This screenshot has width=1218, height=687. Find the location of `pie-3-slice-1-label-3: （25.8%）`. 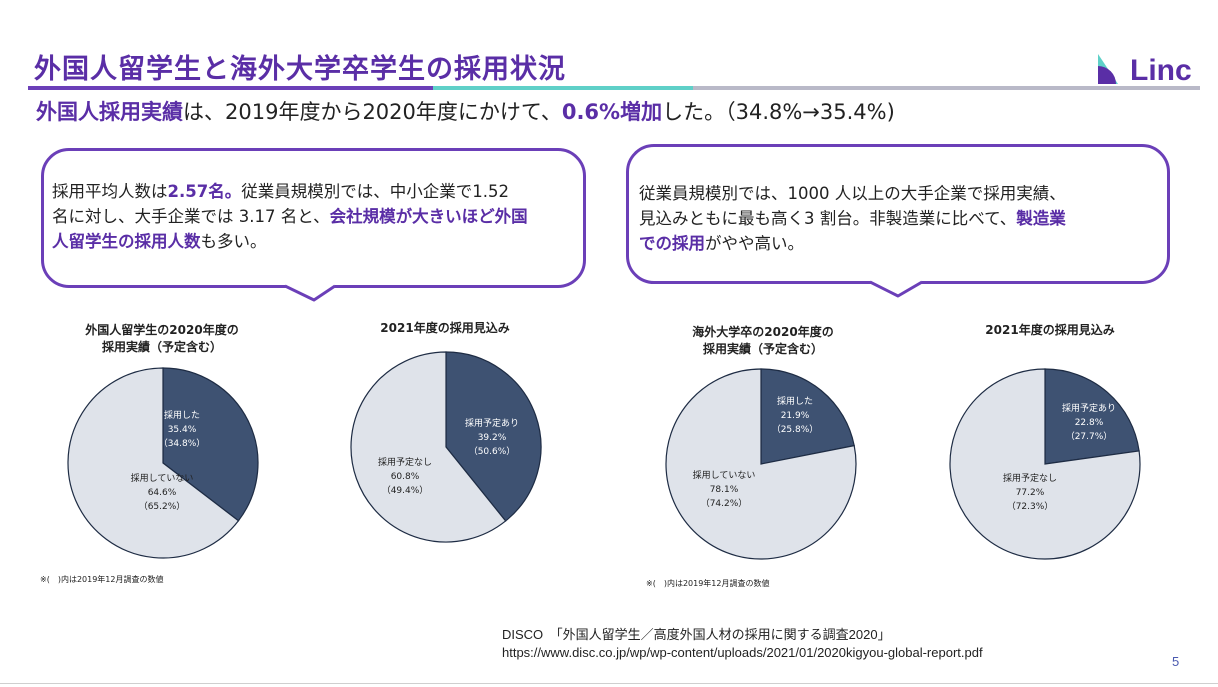

pie-3-slice-1-label-3: （25.8%） is located at coordinates (795, 429).